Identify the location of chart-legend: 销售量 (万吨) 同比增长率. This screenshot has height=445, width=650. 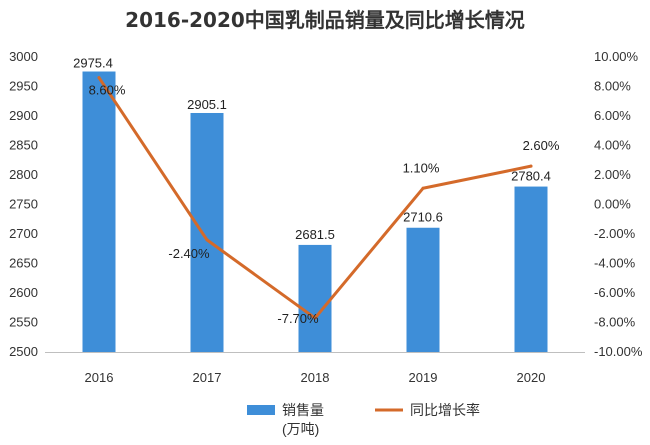
(363, 419).